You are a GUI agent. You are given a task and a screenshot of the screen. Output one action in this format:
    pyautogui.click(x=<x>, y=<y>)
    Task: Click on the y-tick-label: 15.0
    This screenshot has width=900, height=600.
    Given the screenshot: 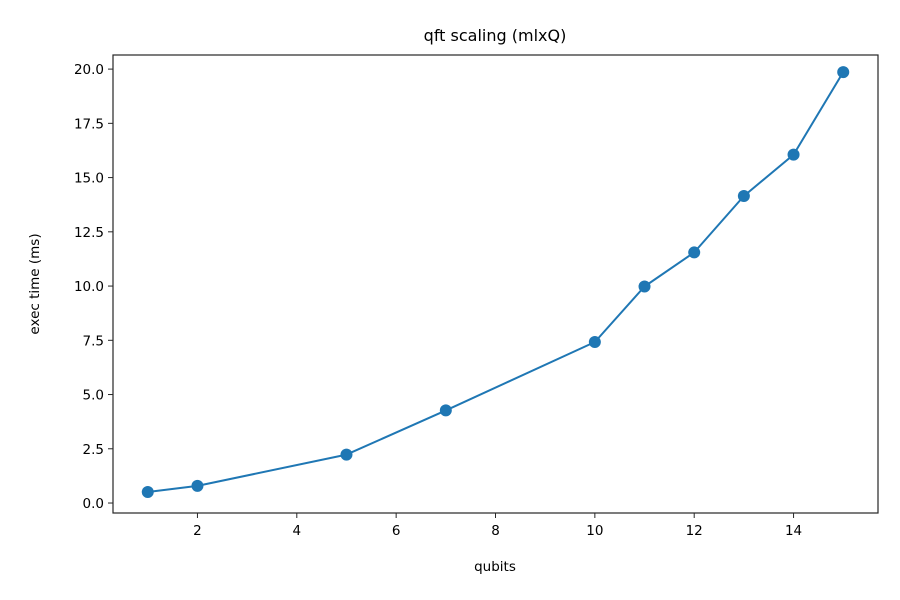 What is the action you would take?
    pyautogui.click(x=89, y=179)
    